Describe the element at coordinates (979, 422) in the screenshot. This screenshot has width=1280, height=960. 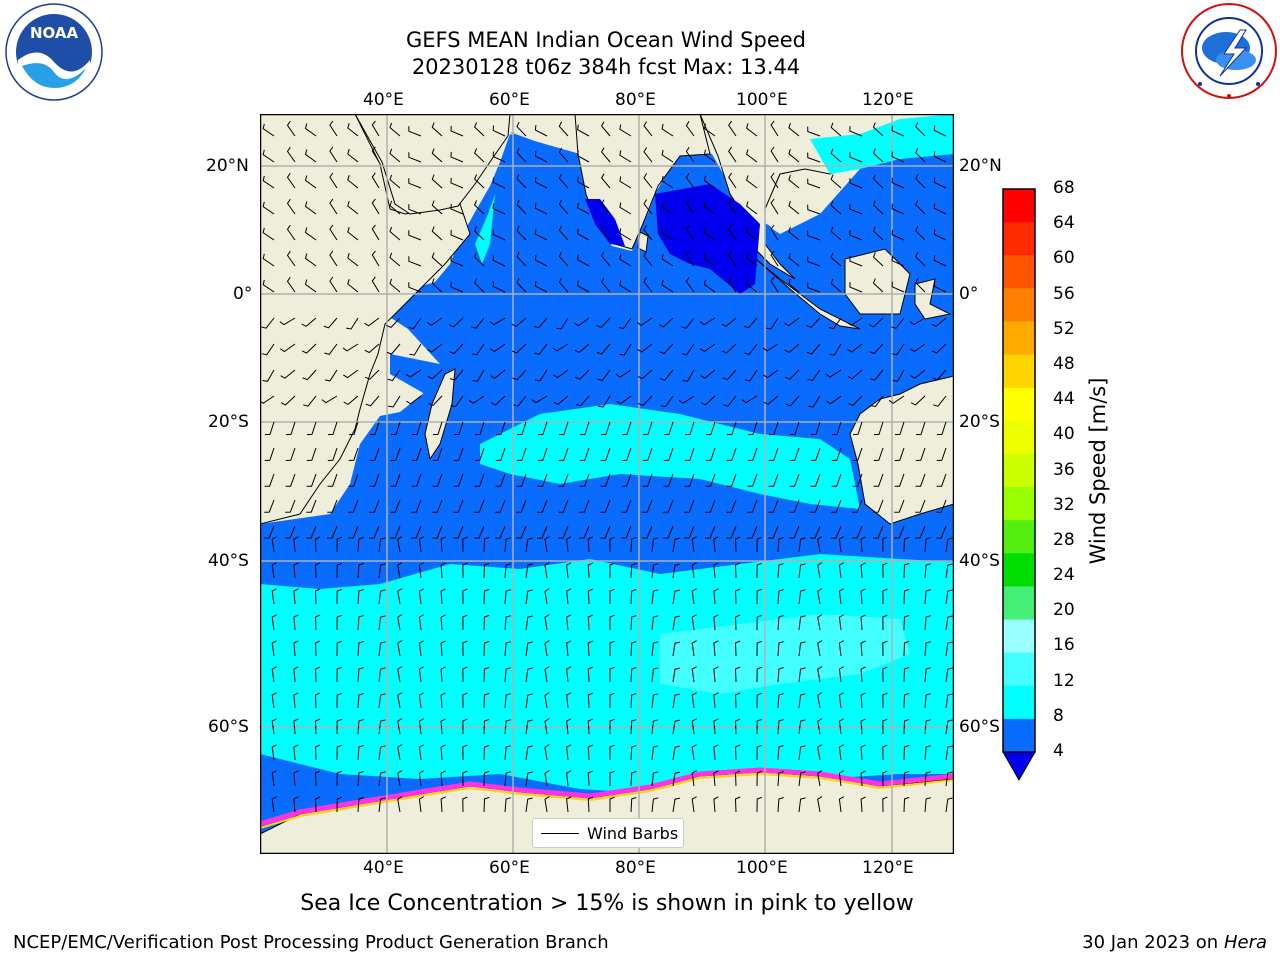
I see `lat-tick-right-20s: 20°S` at that location.